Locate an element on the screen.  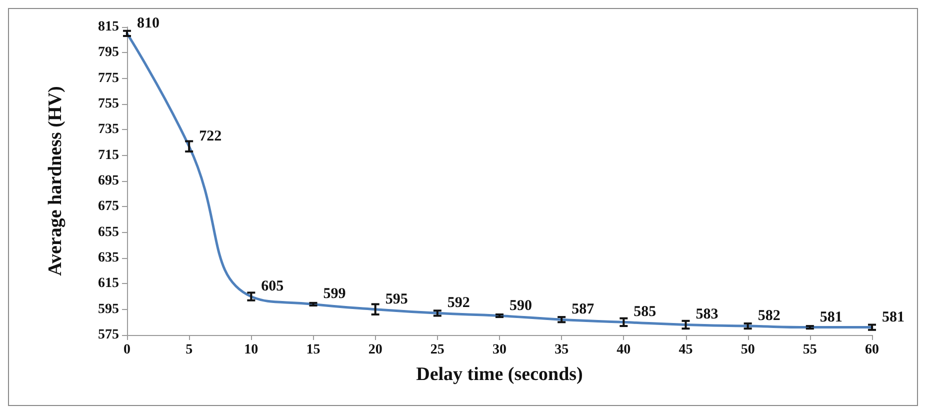
y-tick-label: 675 is located at coordinates (108, 206).